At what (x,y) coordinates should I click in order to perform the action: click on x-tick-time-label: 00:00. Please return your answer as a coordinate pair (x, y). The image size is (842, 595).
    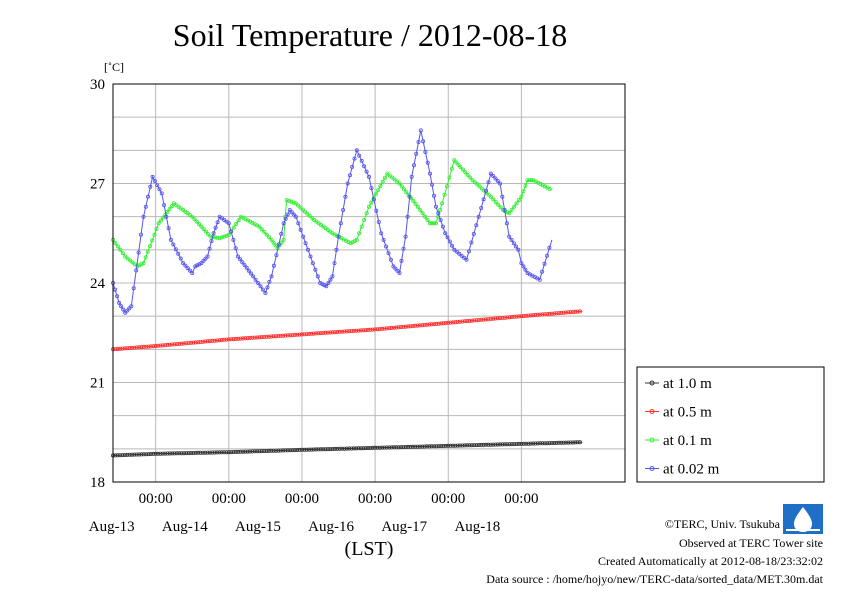
    Looking at the image, I should click on (229, 499).